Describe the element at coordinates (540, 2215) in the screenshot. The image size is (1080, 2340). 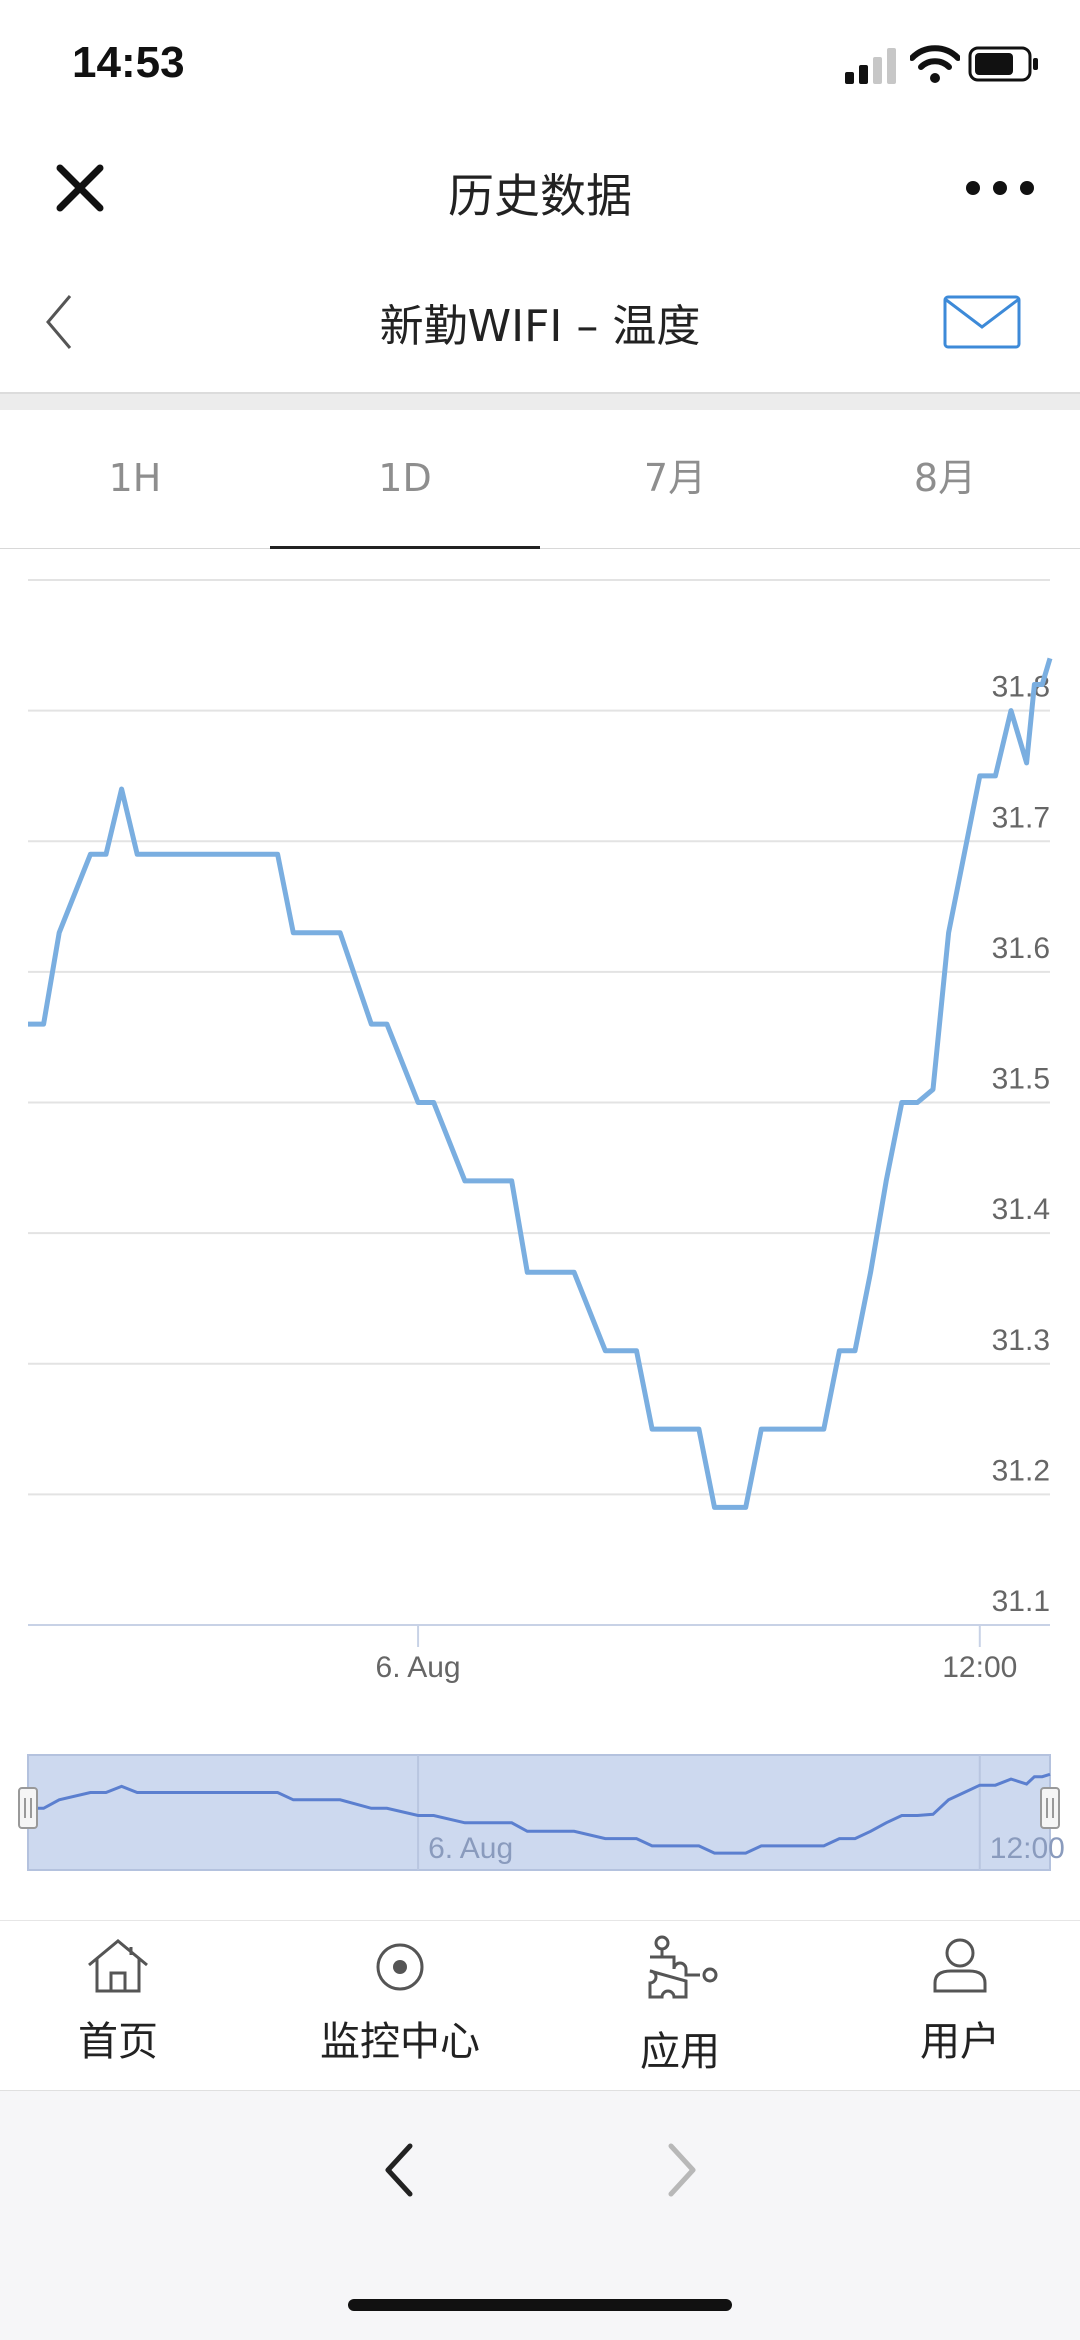
I see `browser-toolbar` at that location.